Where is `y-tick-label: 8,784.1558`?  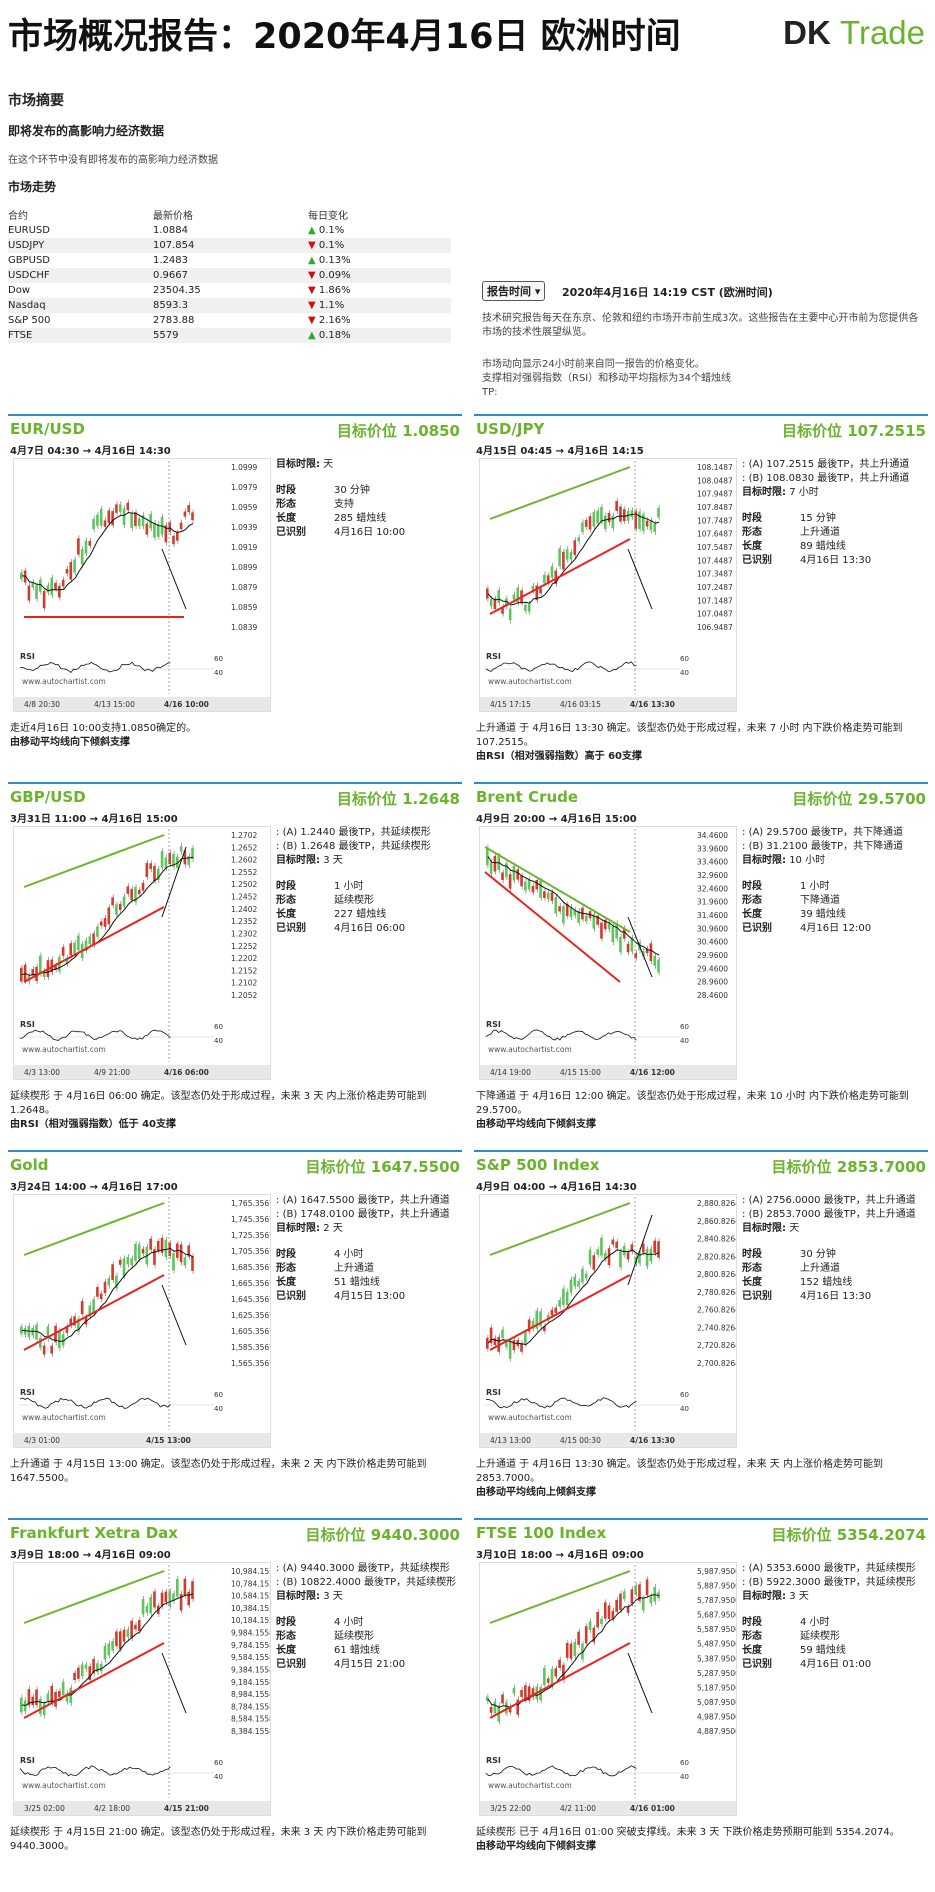 y-tick-label: 8,784.1558 is located at coordinates (250, 1706).